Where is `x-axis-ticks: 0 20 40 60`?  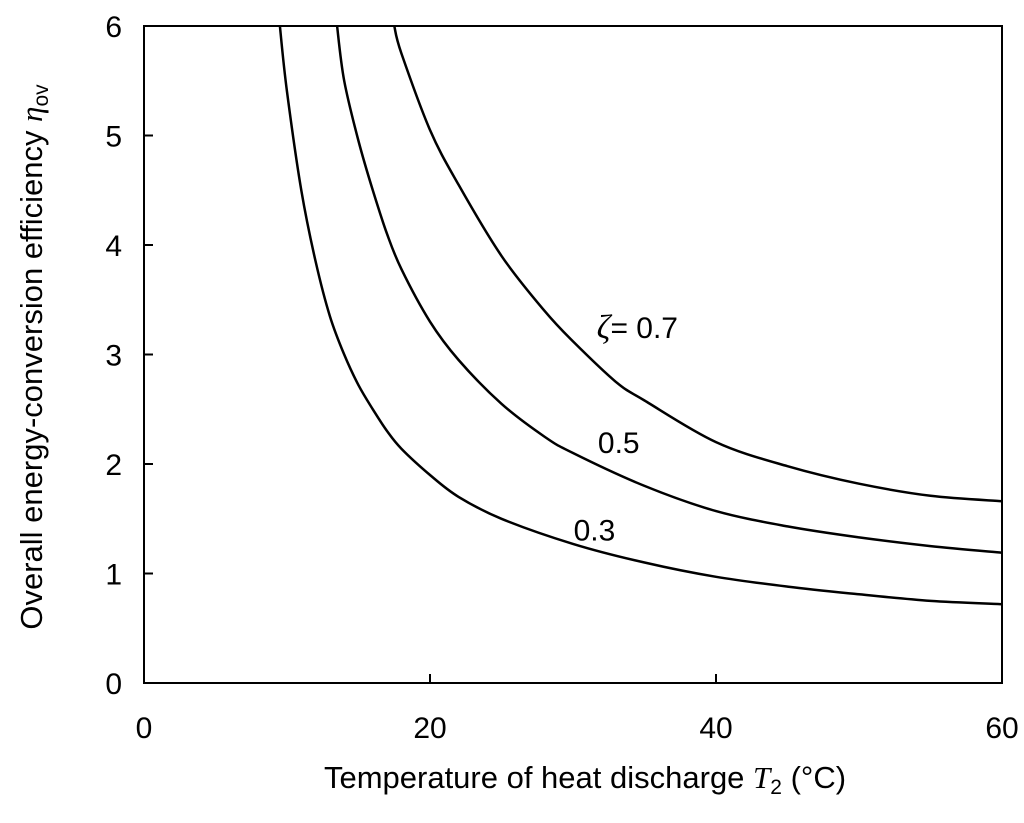 x-axis-ticks: 0 20 40 60 is located at coordinates (577, 709).